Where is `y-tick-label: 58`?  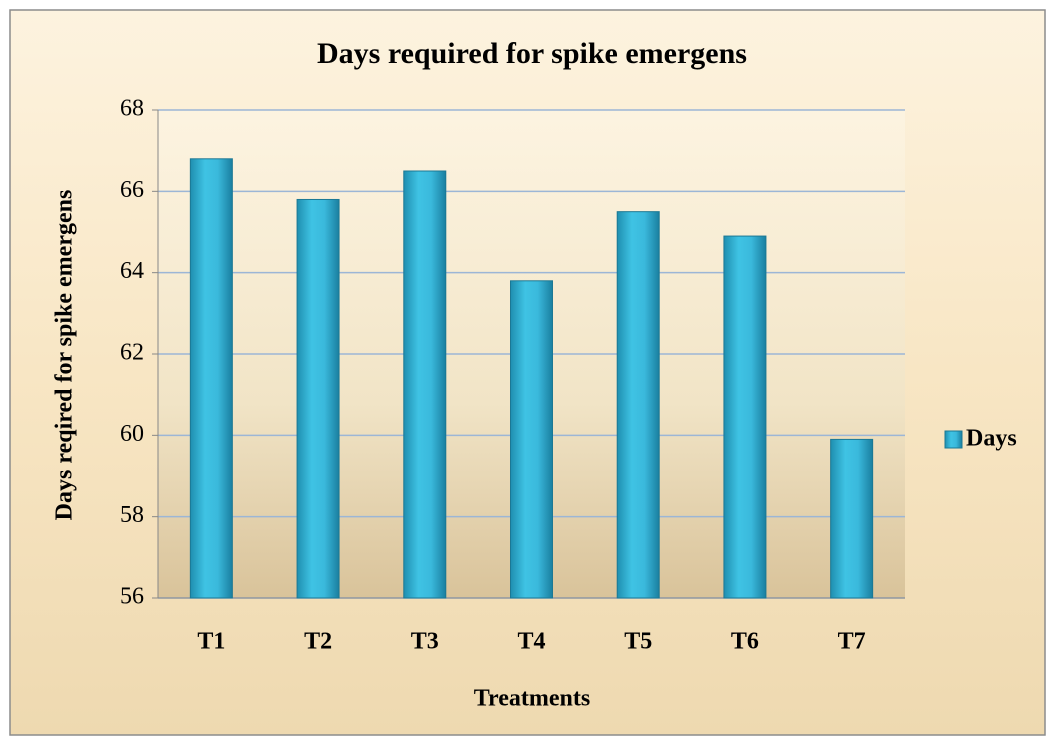 y-tick-label: 58 is located at coordinates (132, 515).